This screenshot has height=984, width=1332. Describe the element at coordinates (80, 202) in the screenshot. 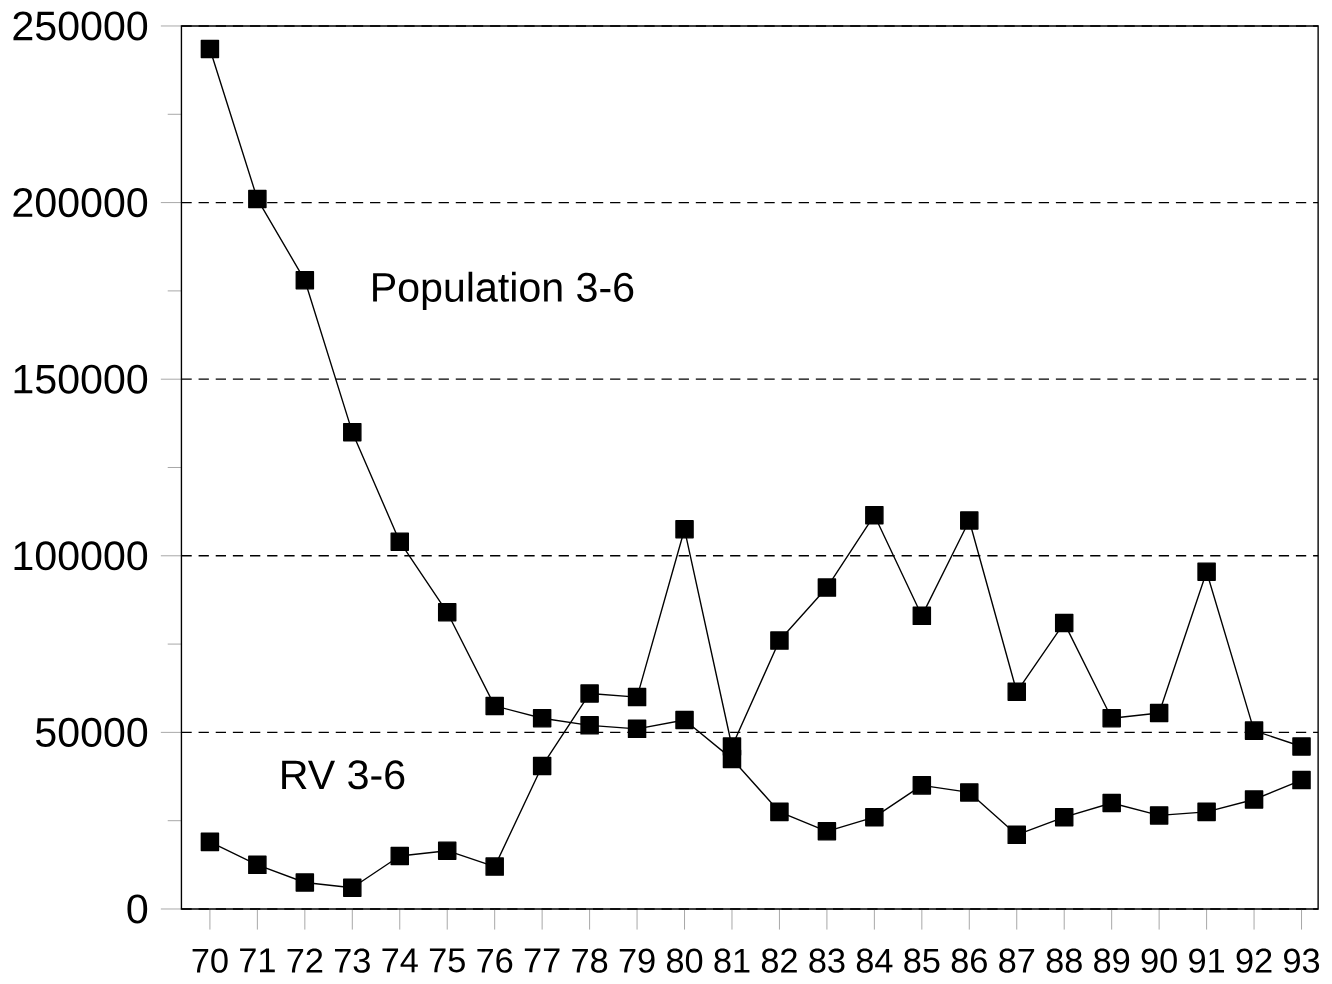

I see `y-tick-label: 200000` at that location.